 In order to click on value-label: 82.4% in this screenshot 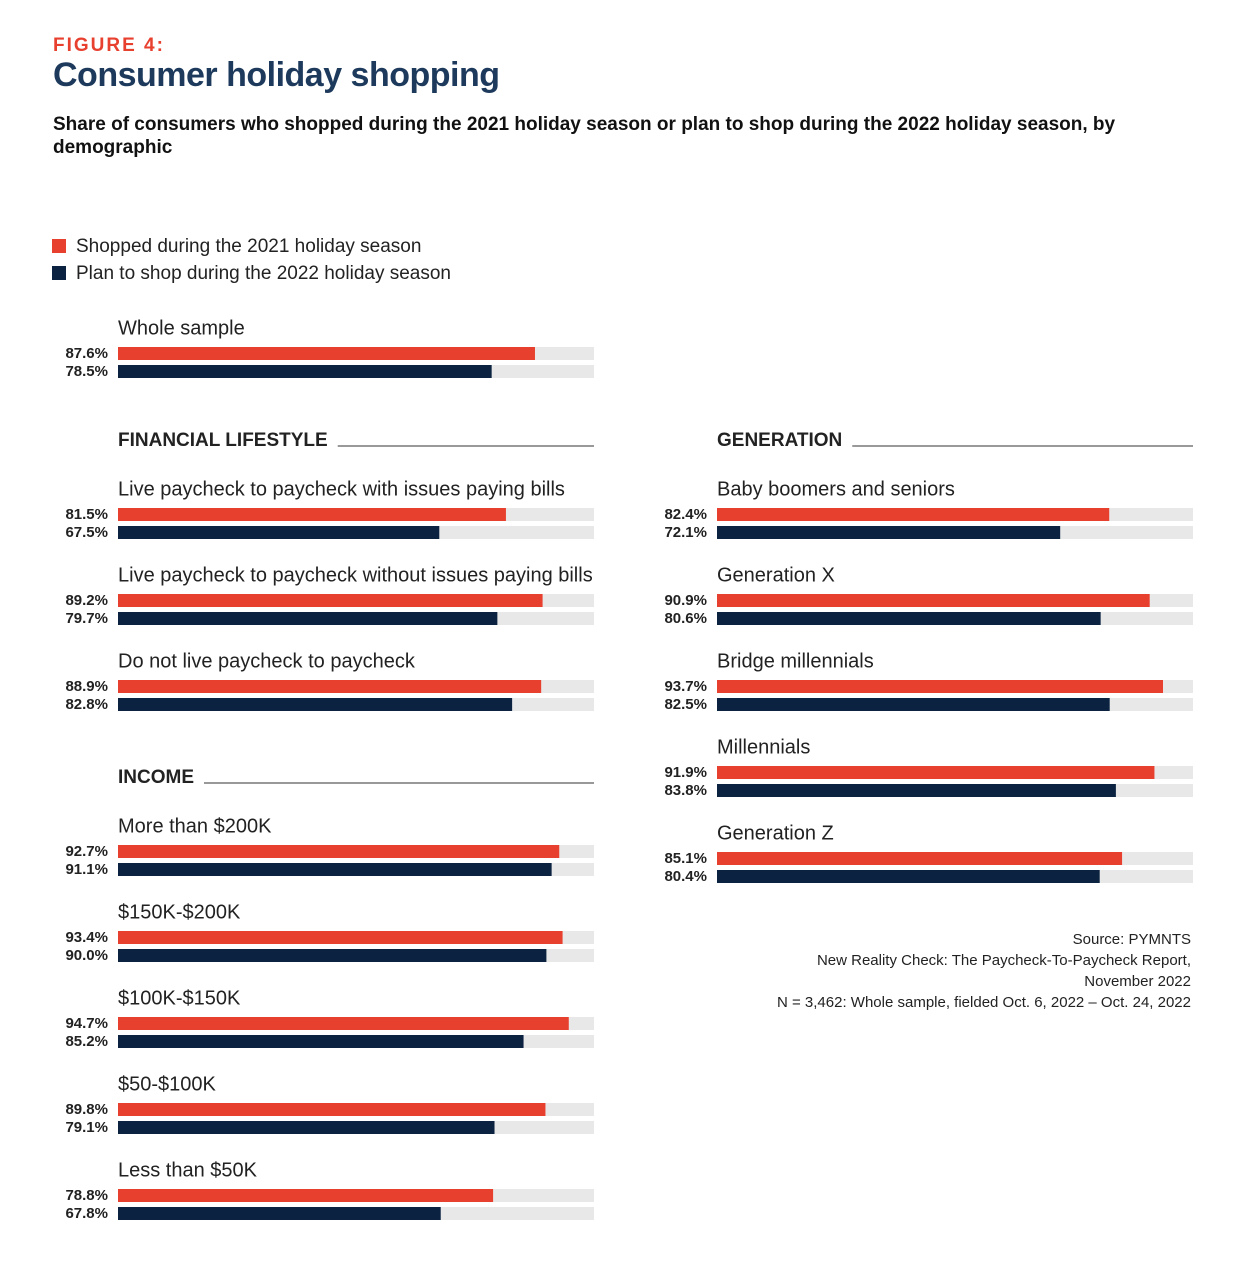, I will do `click(685, 514)`.